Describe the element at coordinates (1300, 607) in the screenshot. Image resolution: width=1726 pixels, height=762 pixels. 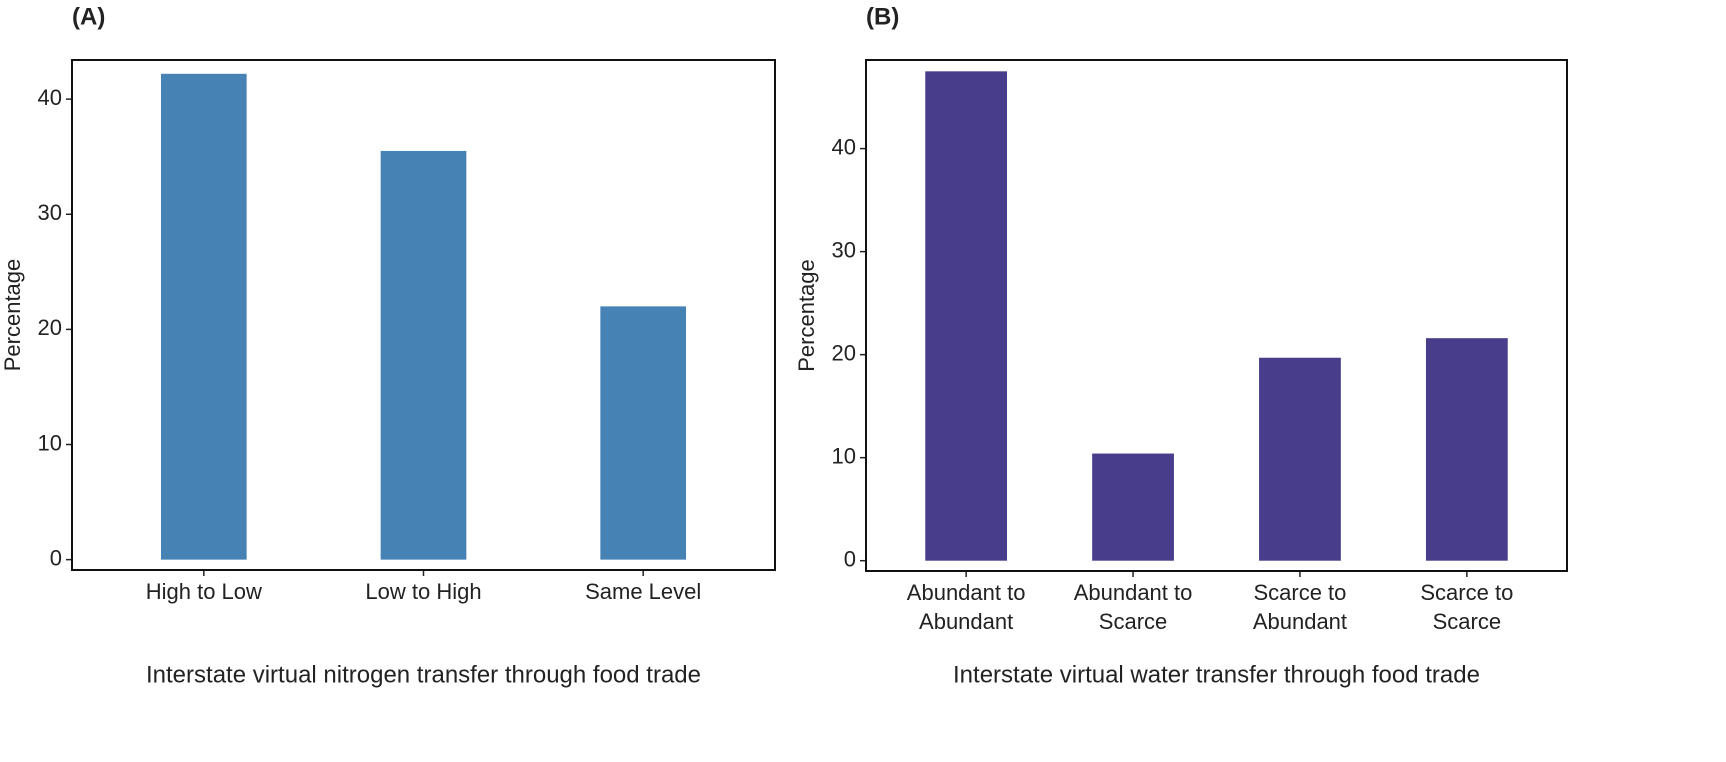
I see `x-tick-label: Scarce to Abundant` at that location.